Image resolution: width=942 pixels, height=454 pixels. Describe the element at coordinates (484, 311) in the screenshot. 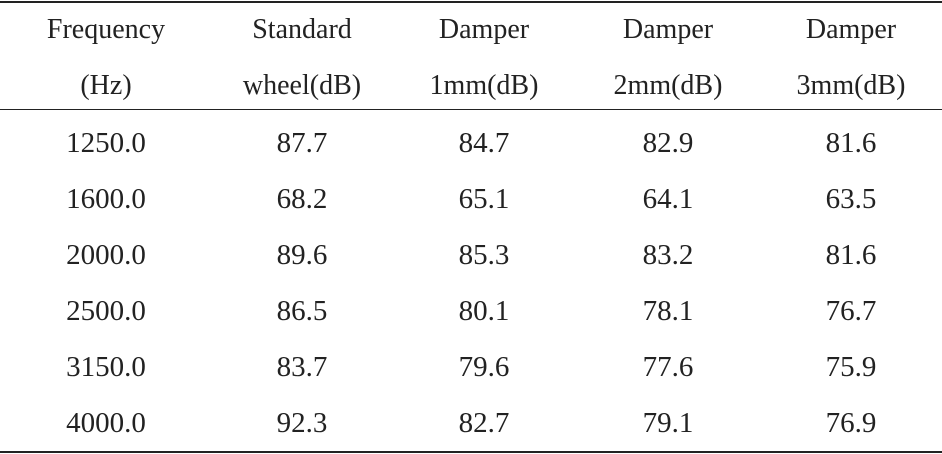

I see `cell-damper-1mm: 80.1` at that location.